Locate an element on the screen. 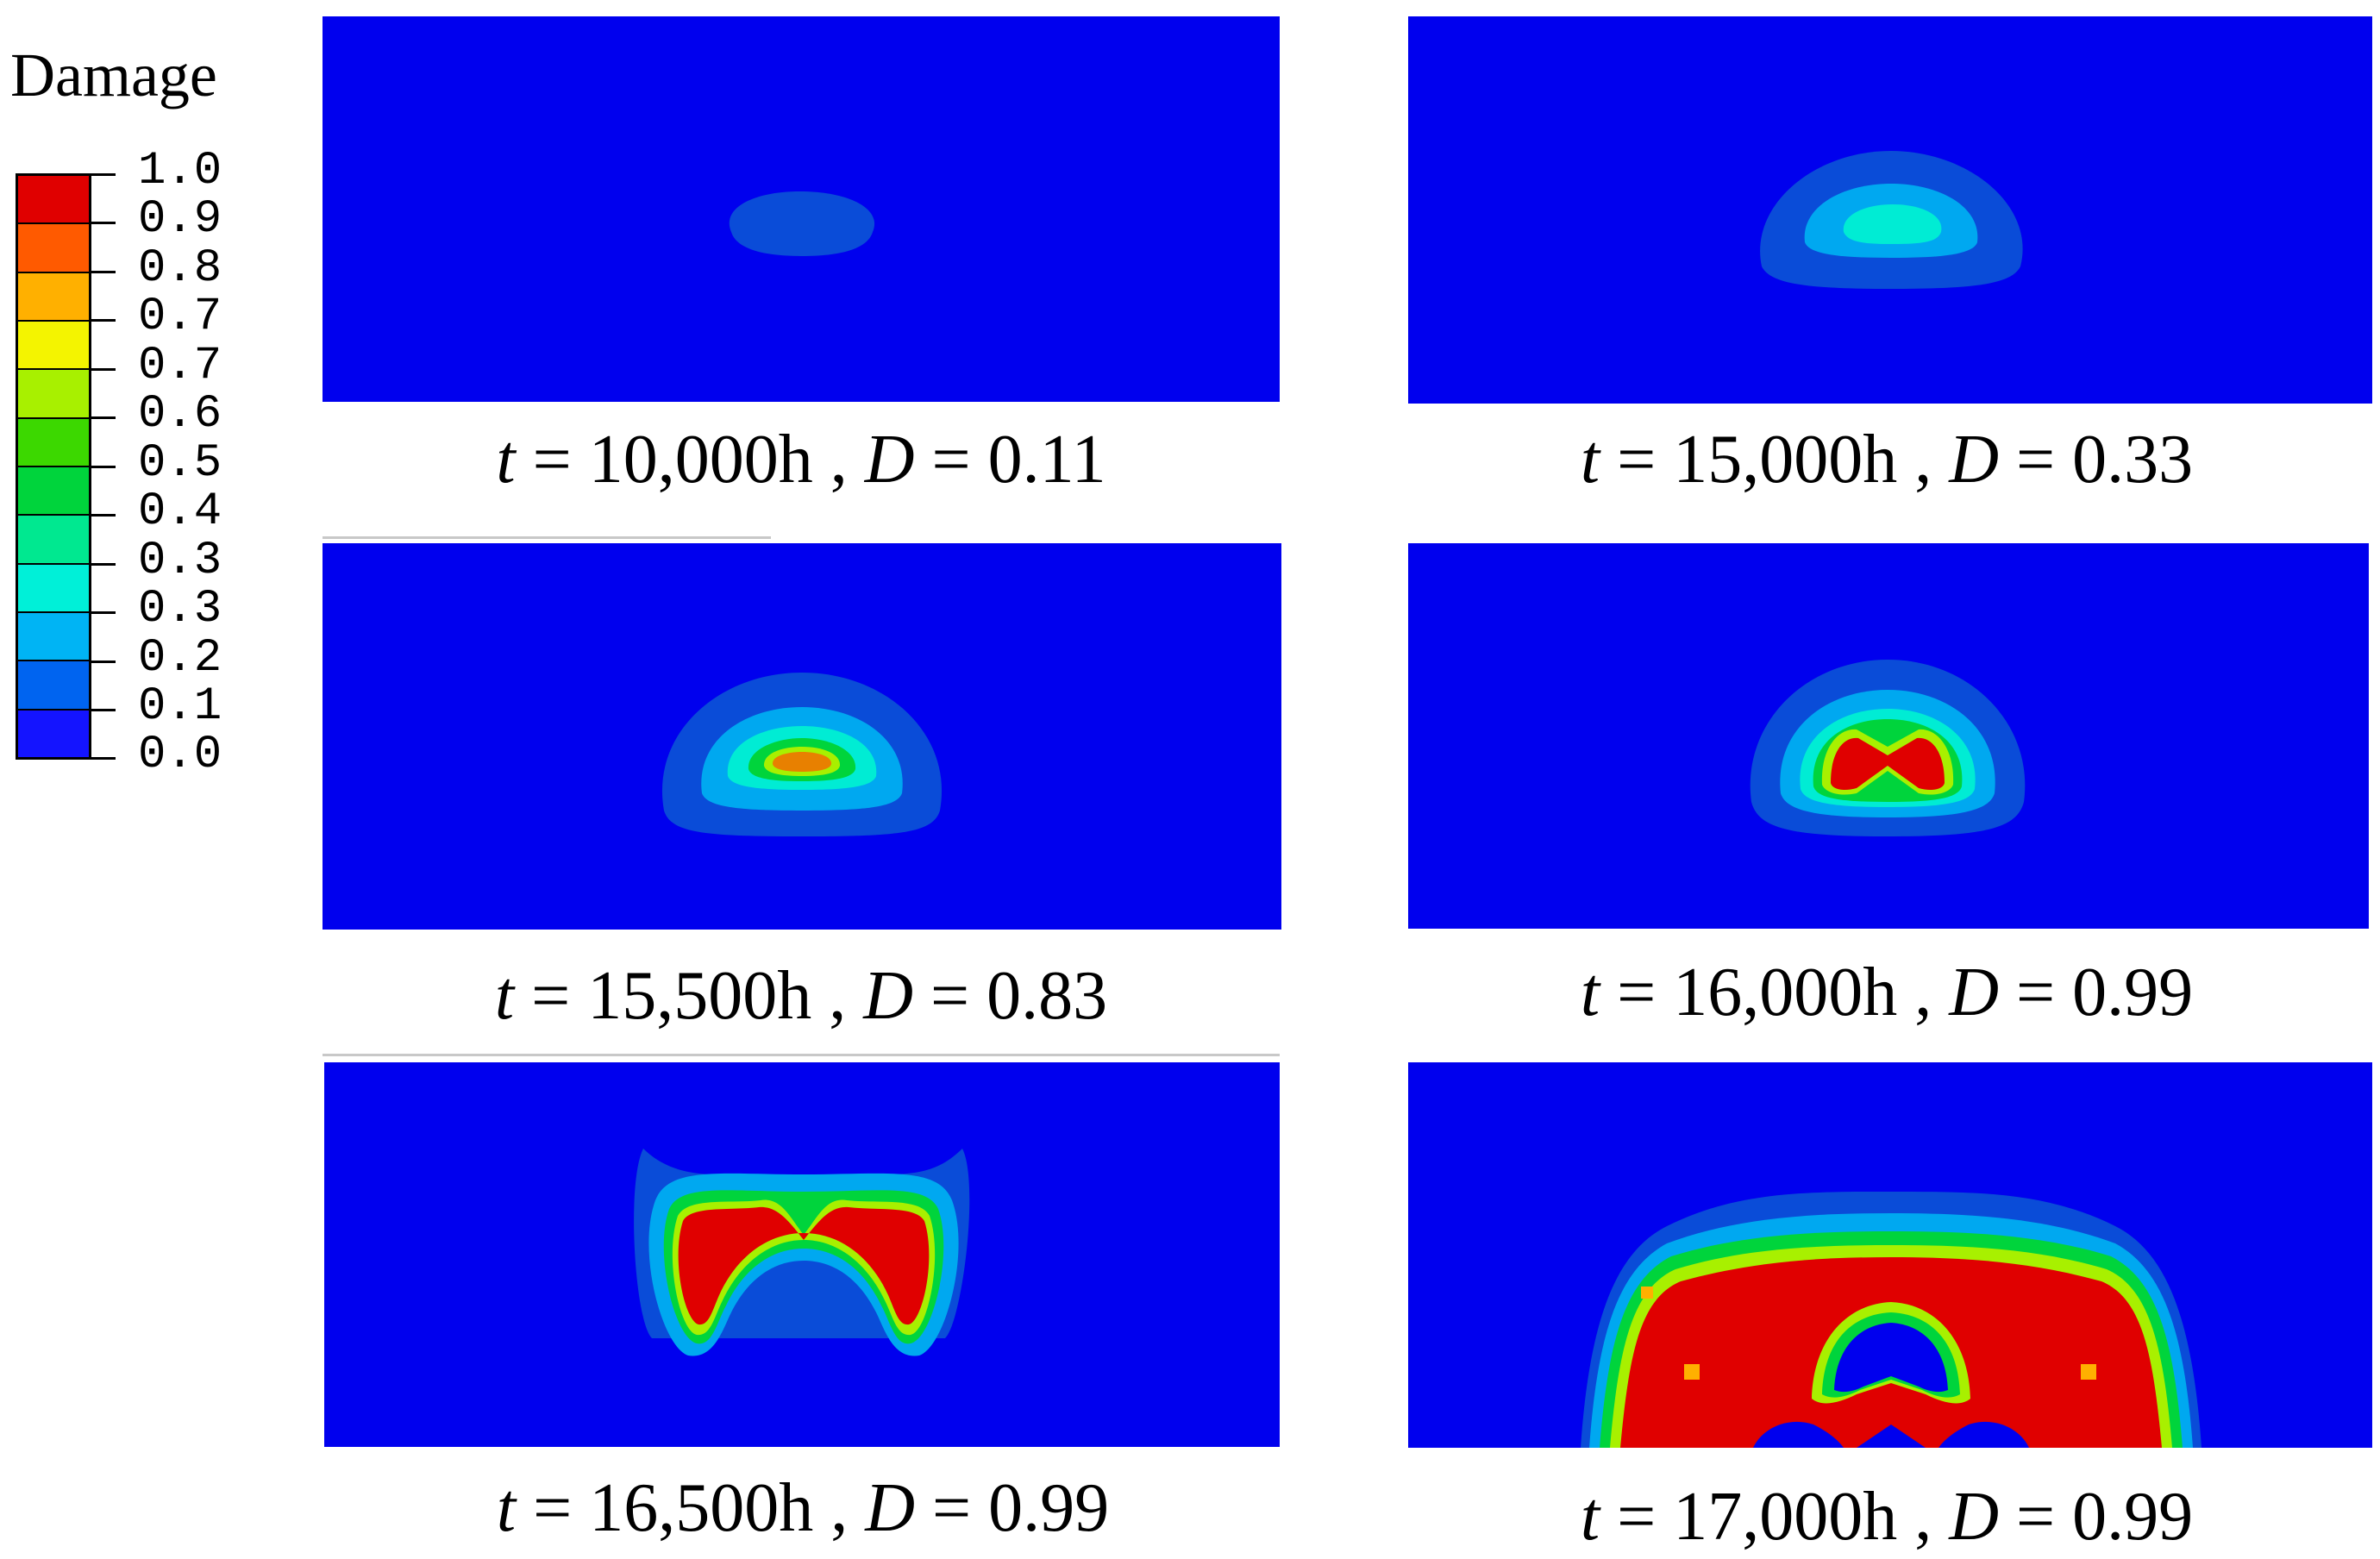 The image size is (2380, 1559). caption-panel-2: t = 15,000h , D = 0.33 is located at coordinates (1887, 460).